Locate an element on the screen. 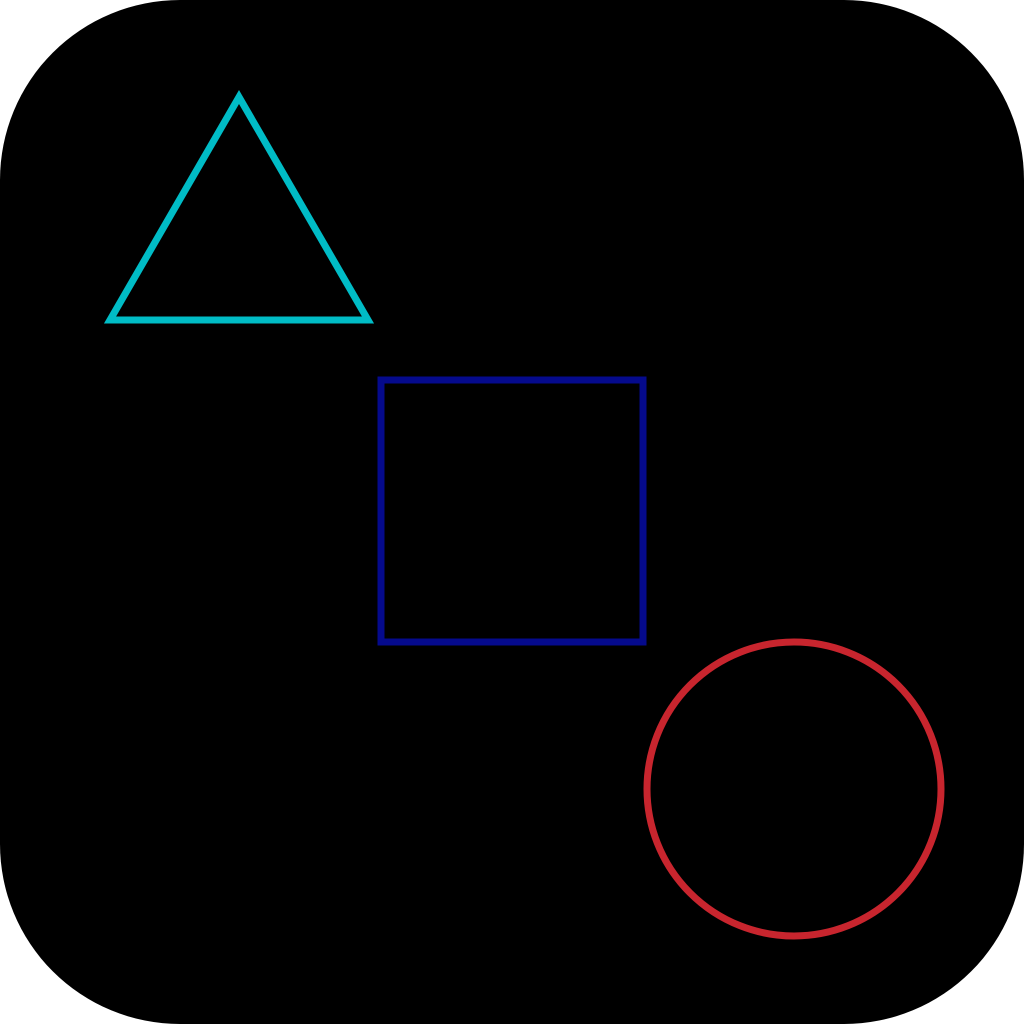 Image resolution: width=1024 pixels, height=1024 pixels. square-icon is located at coordinates (512, 511).